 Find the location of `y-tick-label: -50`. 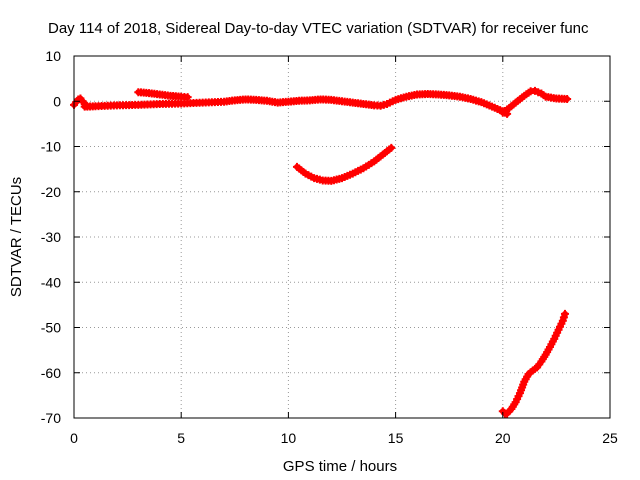

y-tick-label: -50 is located at coordinates (51, 328).